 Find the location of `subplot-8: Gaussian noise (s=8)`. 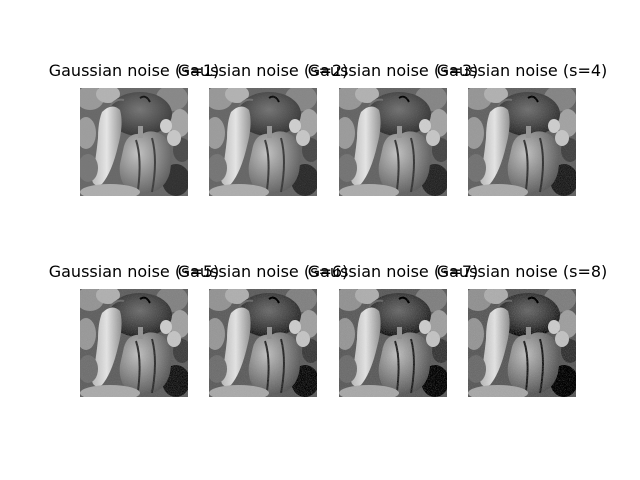

subplot-8: Gaussian noise (s=8) is located at coordinates (522, 329).